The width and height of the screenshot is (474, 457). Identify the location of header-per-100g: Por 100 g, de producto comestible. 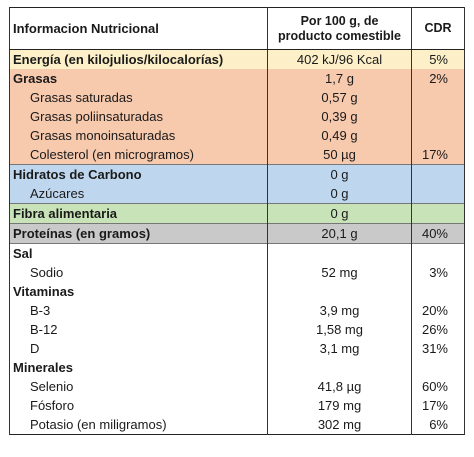
(339, 28).